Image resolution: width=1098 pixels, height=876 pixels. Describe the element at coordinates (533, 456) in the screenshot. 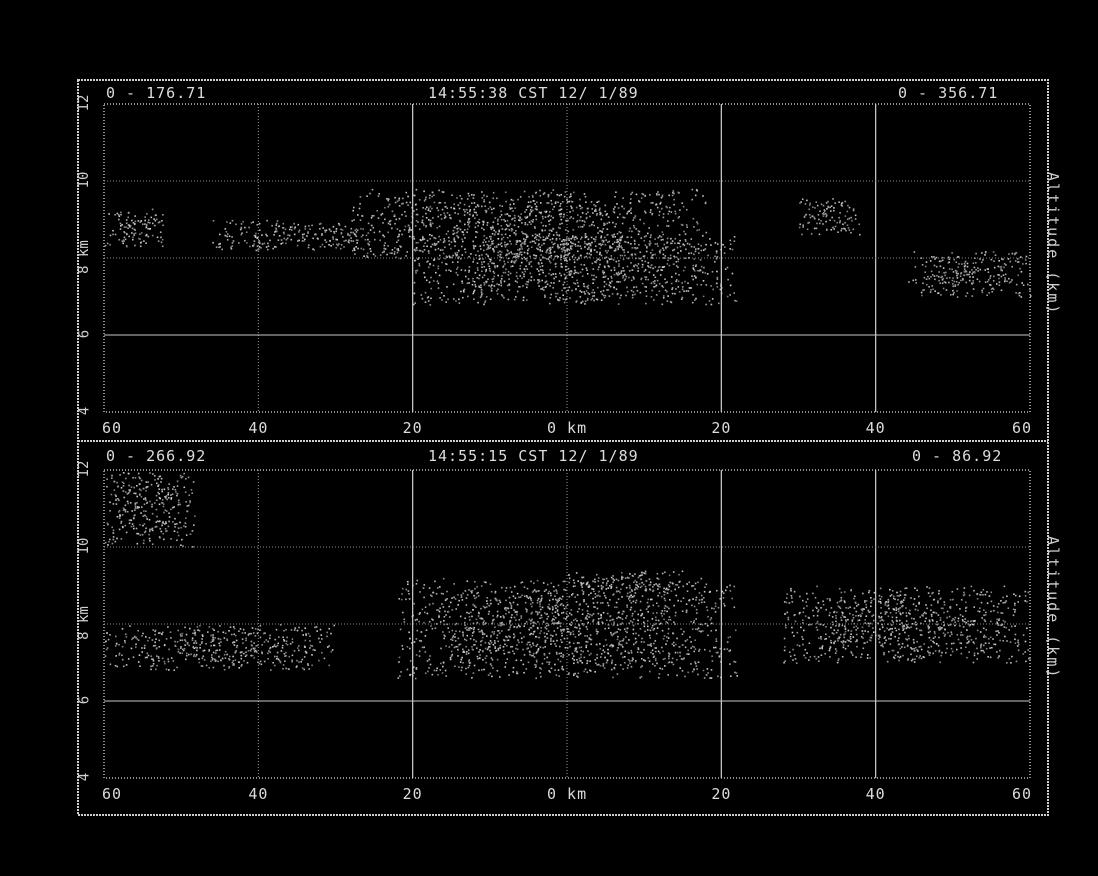

I see `bottom-header-center: 14:55:15 CST 12/ 1/89` at that location.